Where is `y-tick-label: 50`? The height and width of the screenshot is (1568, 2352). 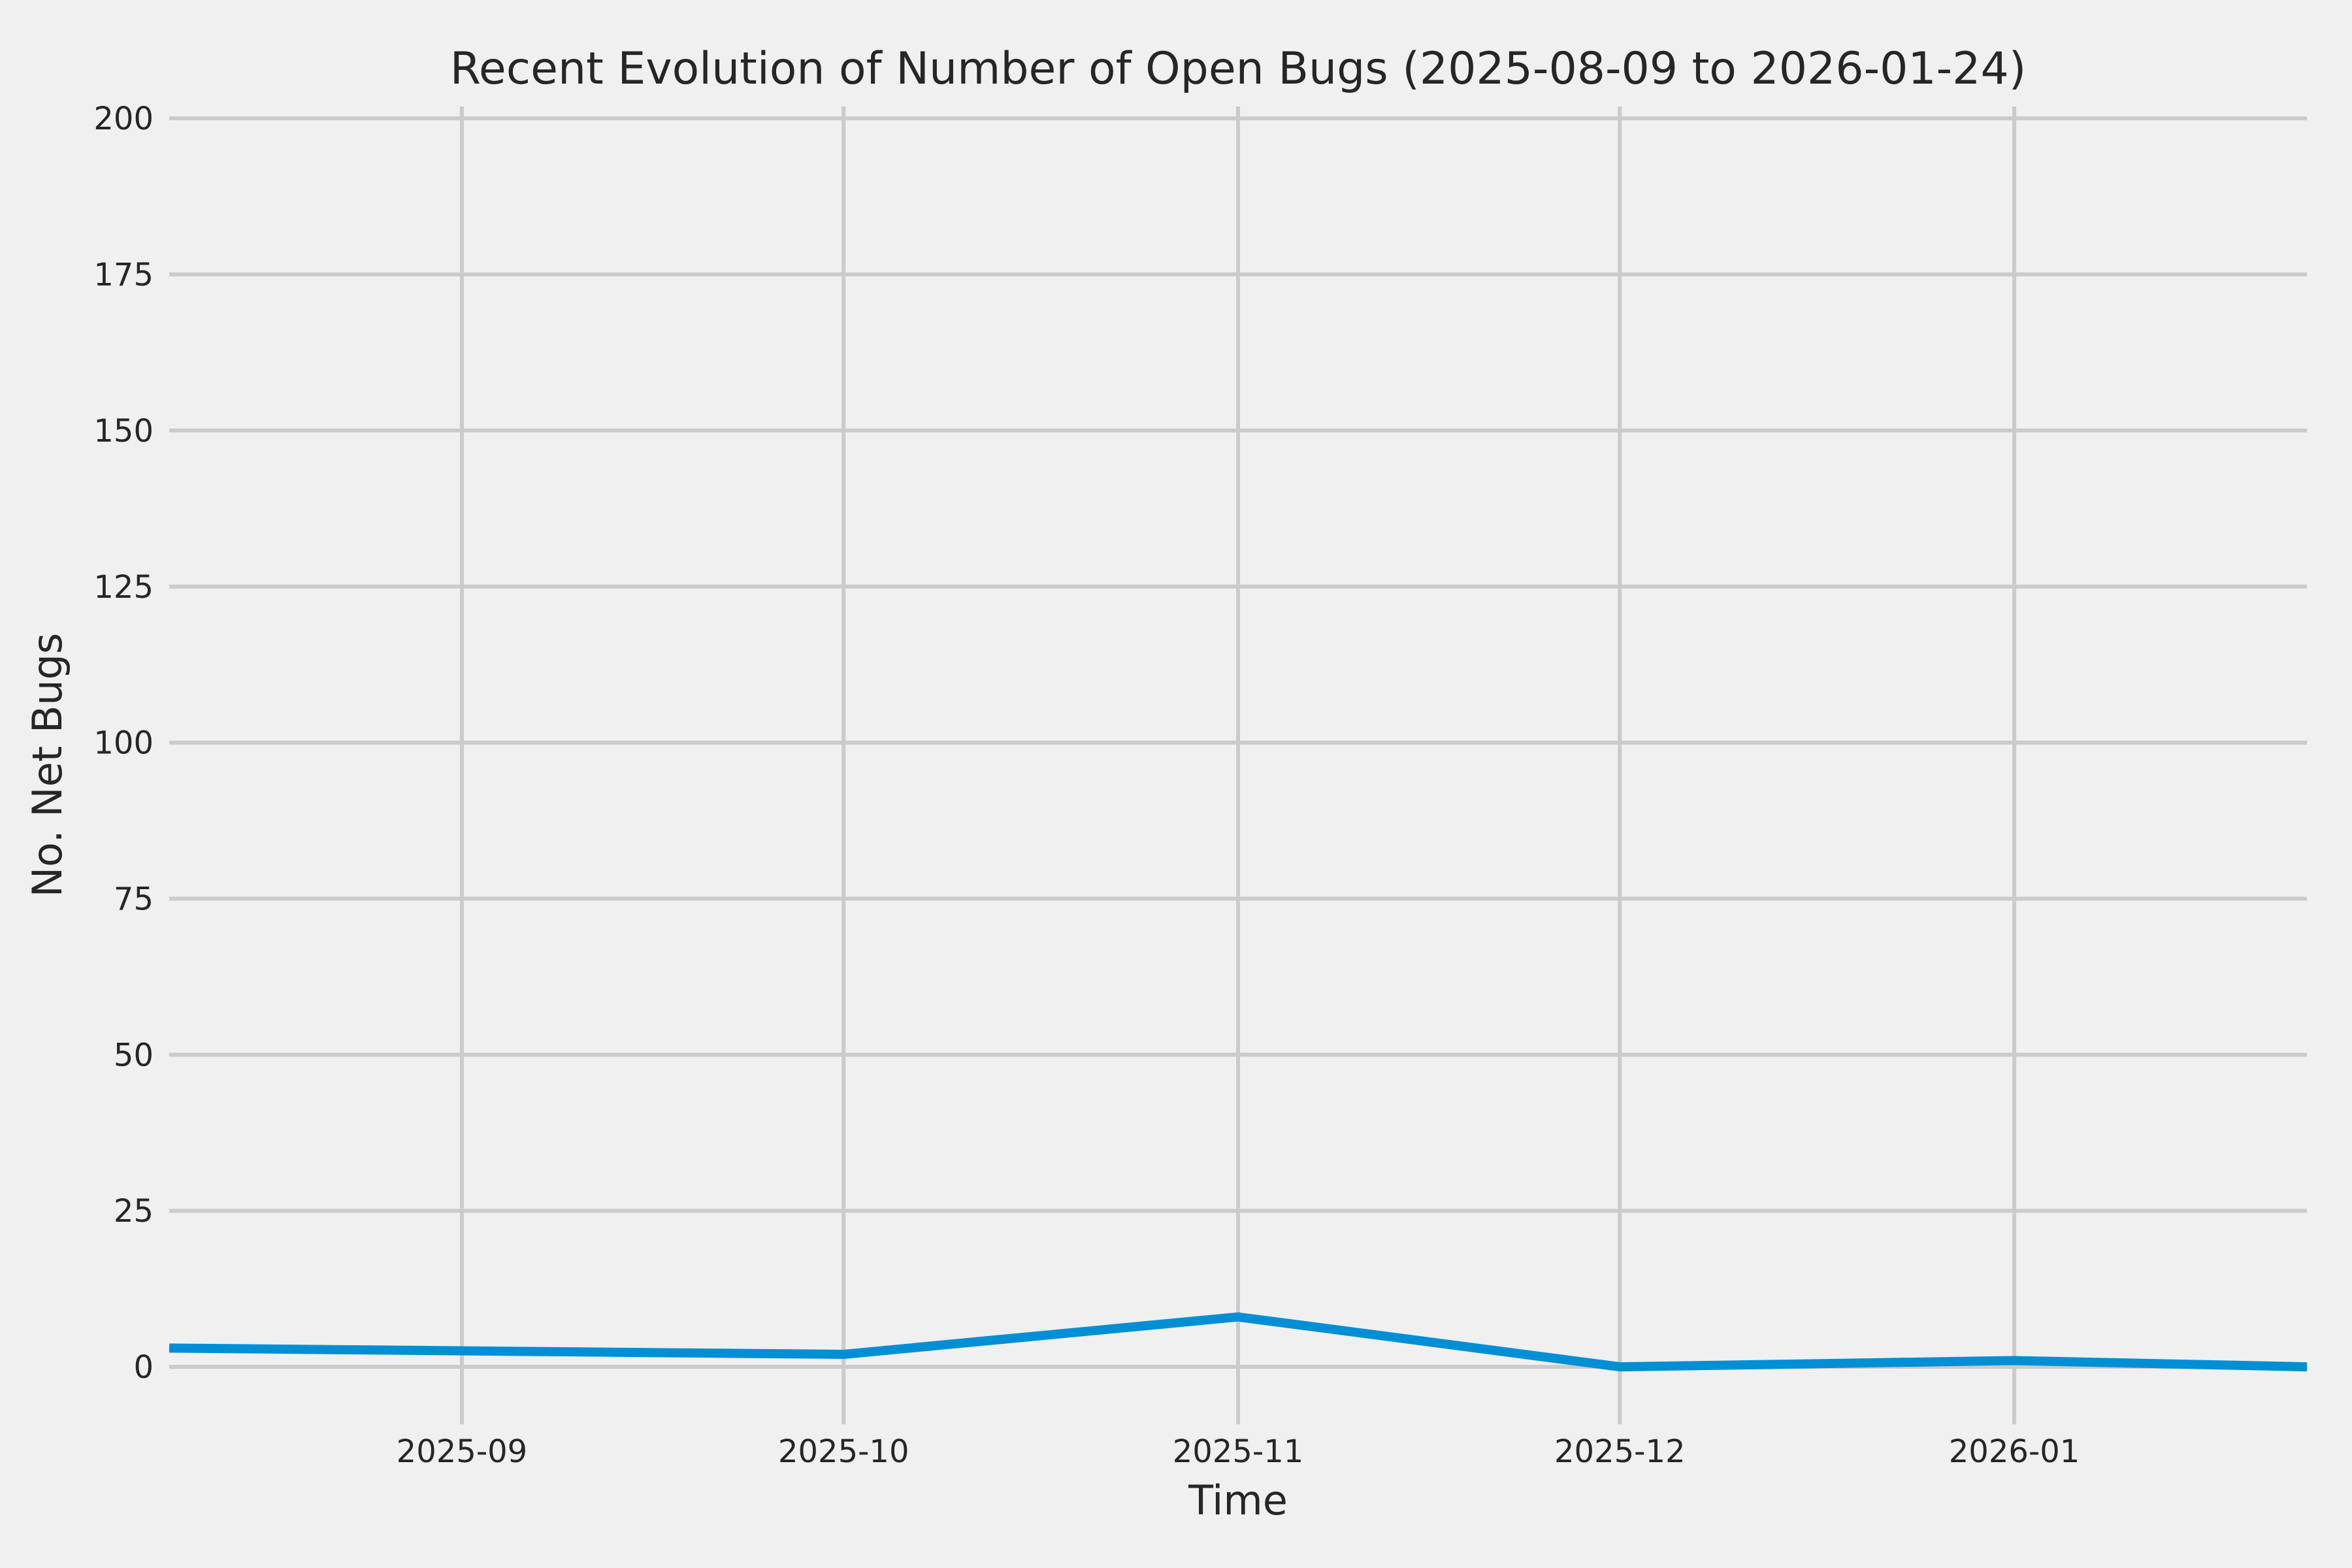
y-tick-label: 50 is located at coordinates (134, 1055).